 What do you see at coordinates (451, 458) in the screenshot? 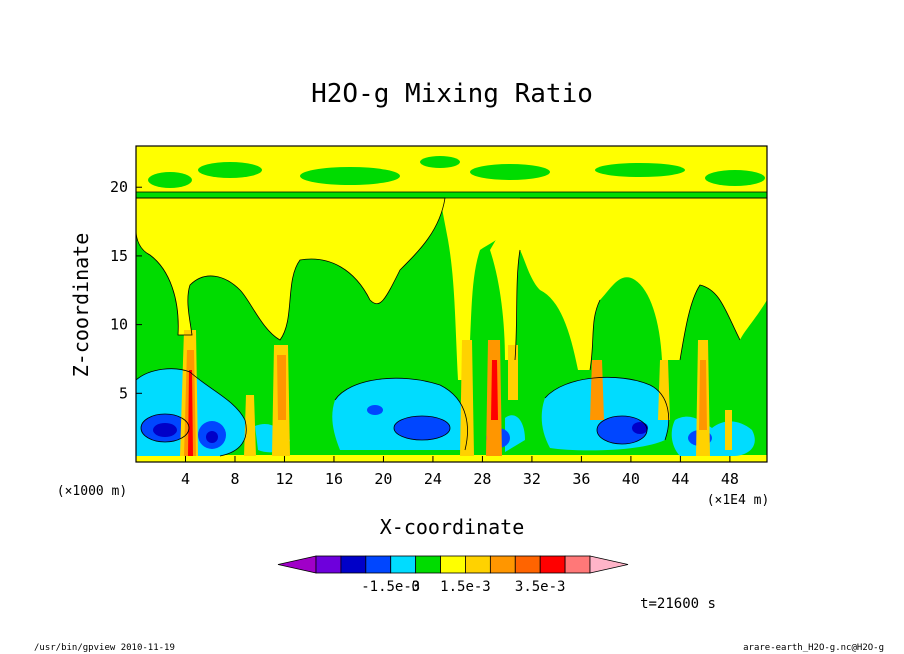
I see `region-bottom-band` at bounding box center [451, 458].